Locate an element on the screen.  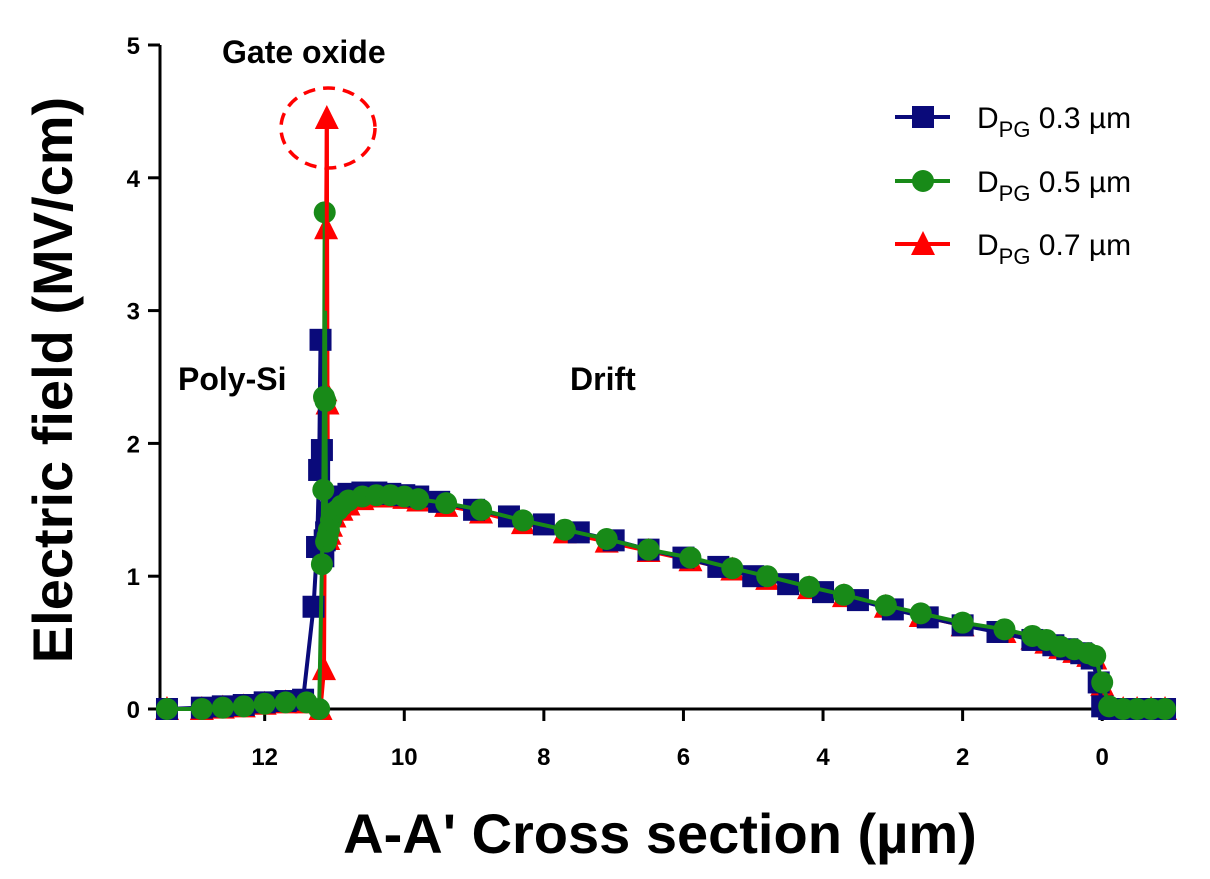
legend-item: DPG 0.5 µm is located at coordinates (1013, 186).